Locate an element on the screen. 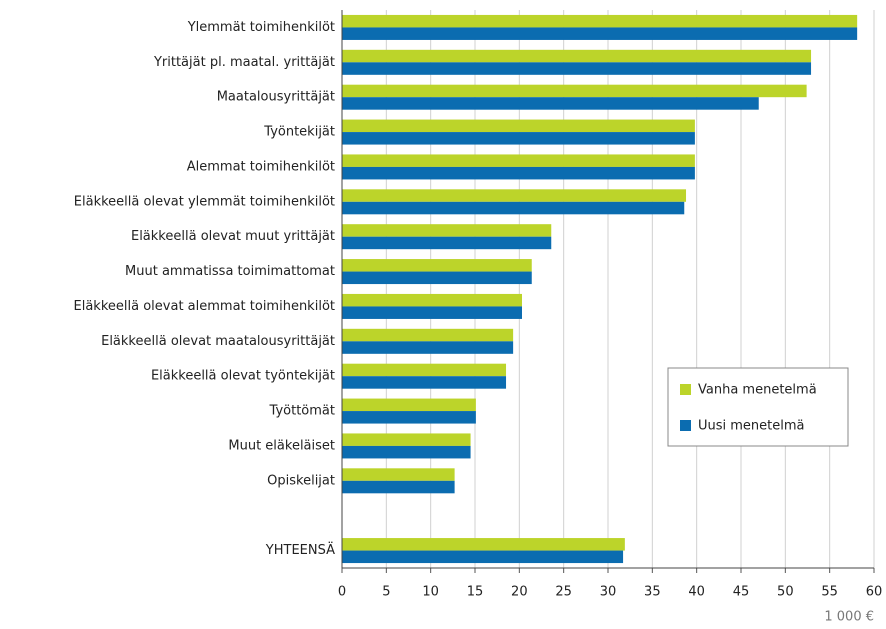  y-tick-label: Opiskelijat is located at coordinates (301, 480).